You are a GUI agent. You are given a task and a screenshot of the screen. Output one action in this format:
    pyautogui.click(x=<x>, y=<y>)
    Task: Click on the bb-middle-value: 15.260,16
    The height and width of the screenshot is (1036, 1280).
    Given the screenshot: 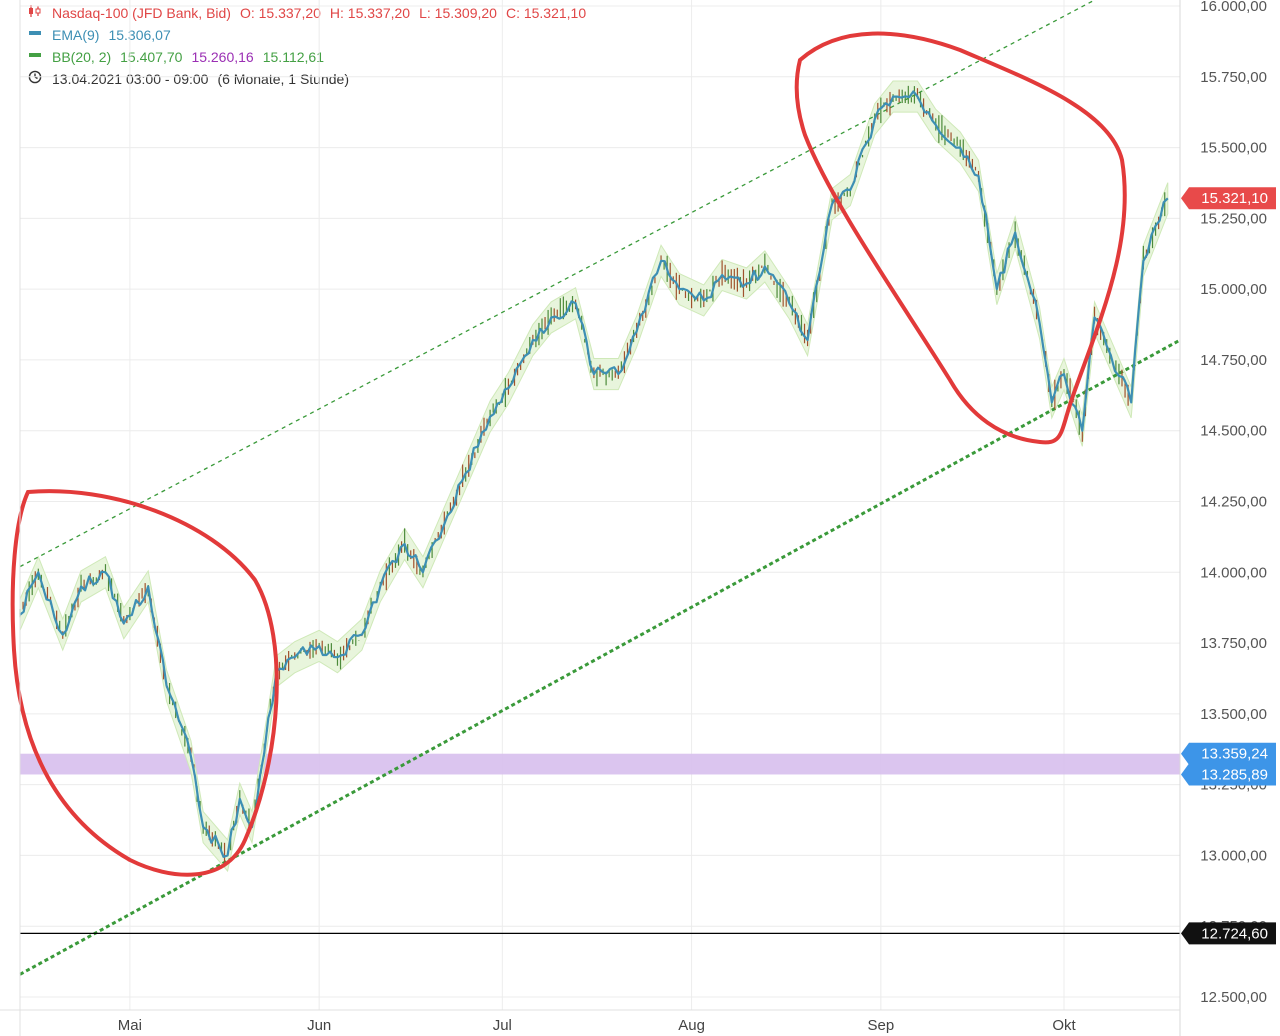 What is the action you would take?
    pyautogui.click(x=222, y=57)
    